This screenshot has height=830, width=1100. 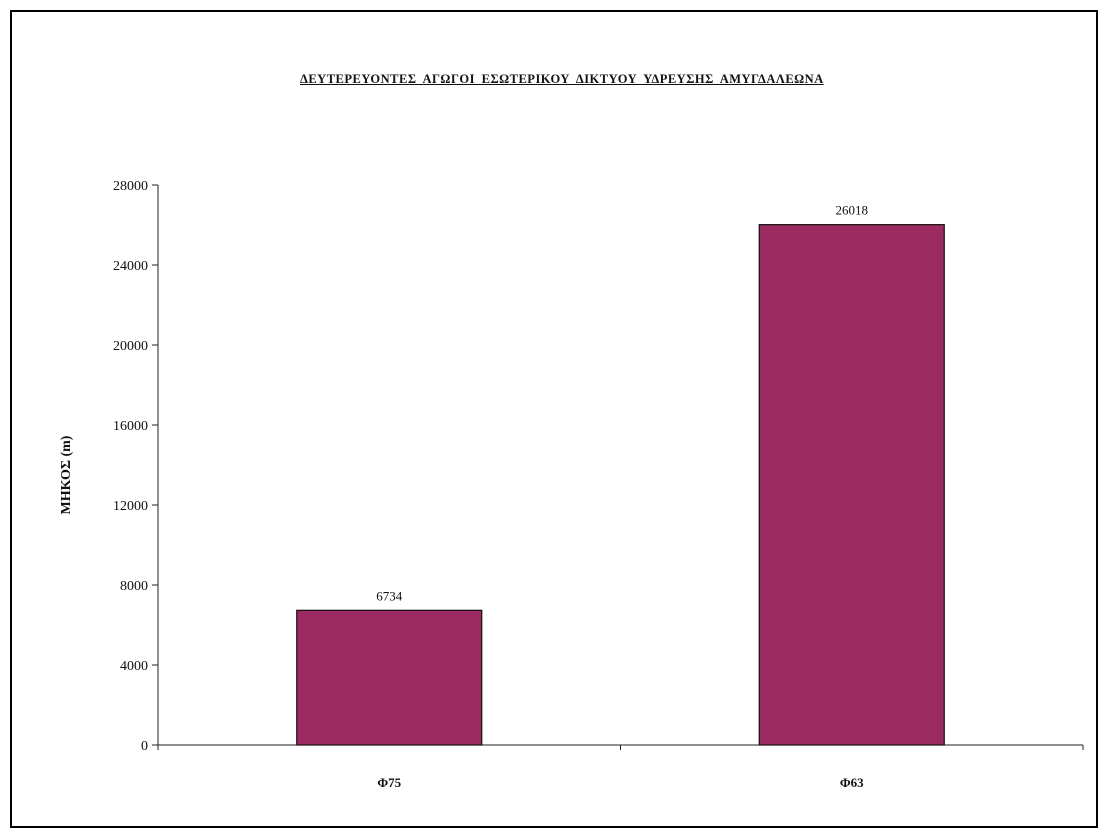 I want to click on x-category-label: Φ75, so click(x=389, y=782).